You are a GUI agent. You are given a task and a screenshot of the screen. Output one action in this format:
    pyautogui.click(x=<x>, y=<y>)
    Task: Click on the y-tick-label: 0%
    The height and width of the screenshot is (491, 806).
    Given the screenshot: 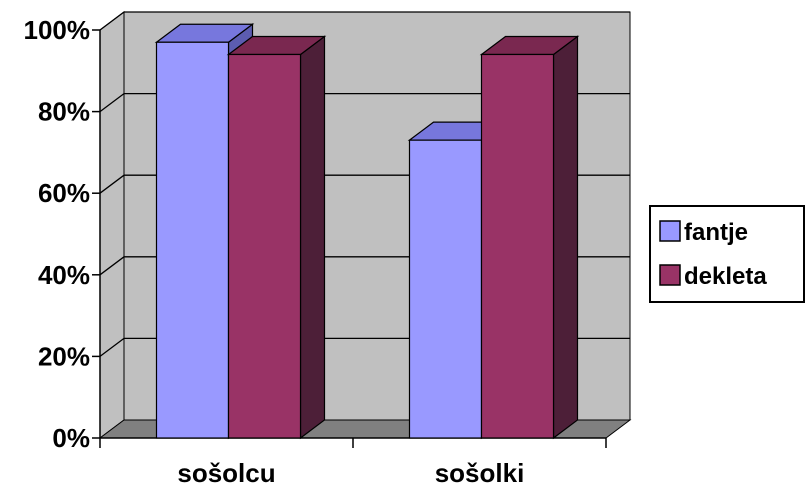 What is the action you would take?
    pyautogui.click(x=71, y=438)
    